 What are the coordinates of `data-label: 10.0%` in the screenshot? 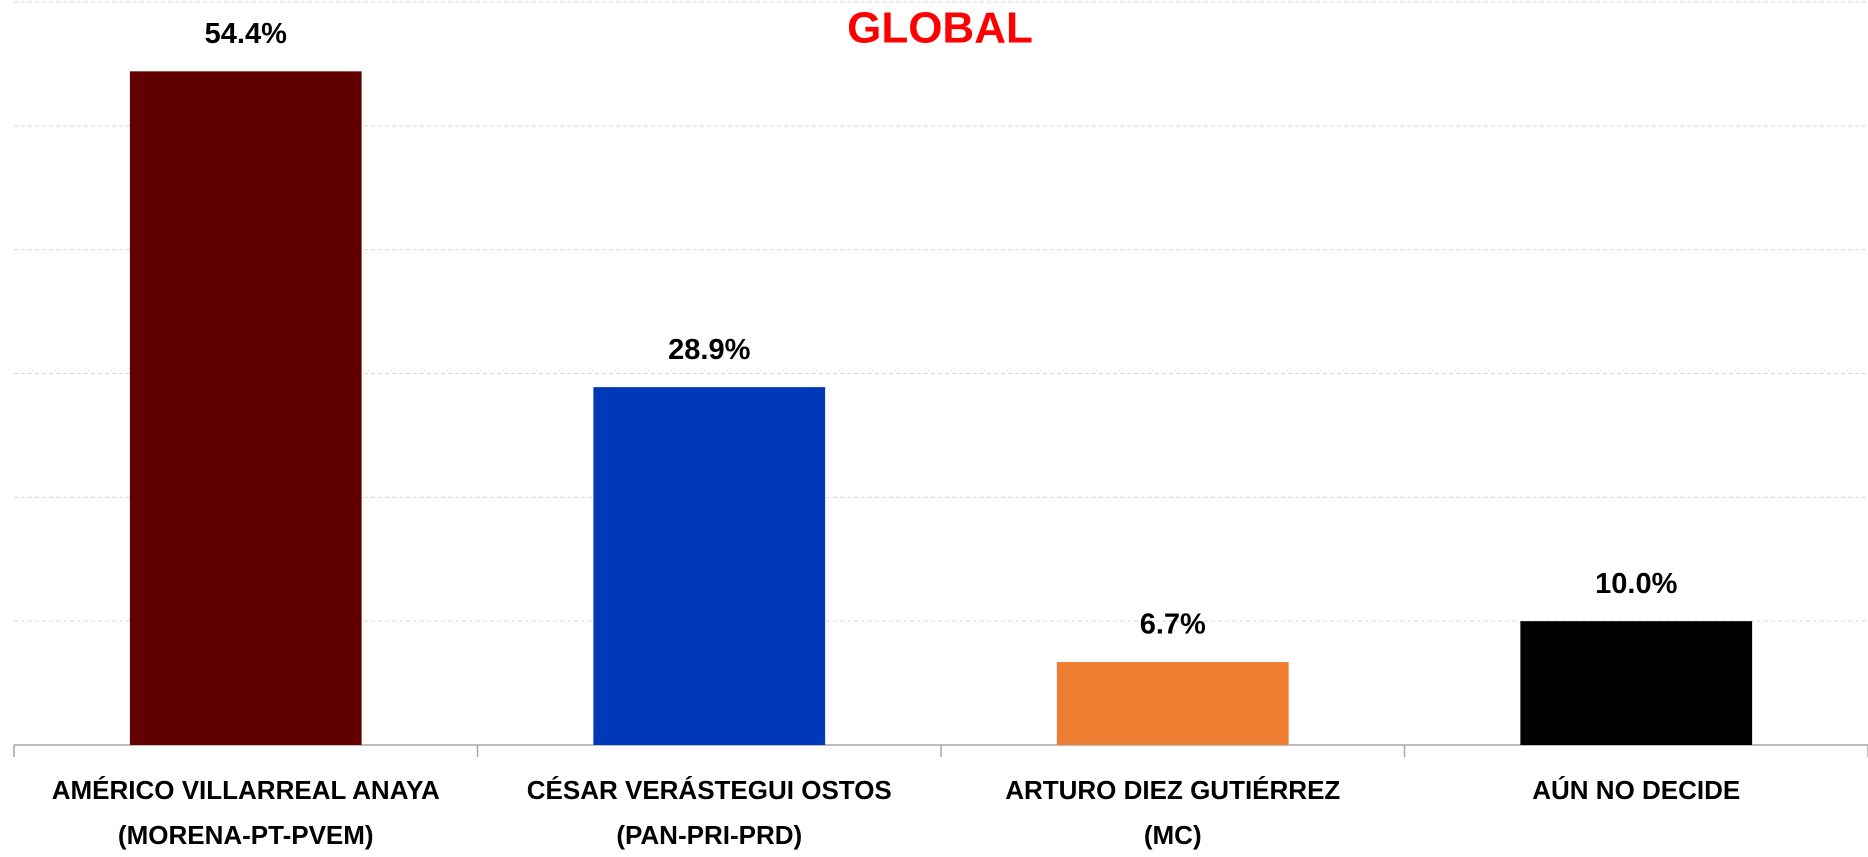 It's located at (1636, 584).